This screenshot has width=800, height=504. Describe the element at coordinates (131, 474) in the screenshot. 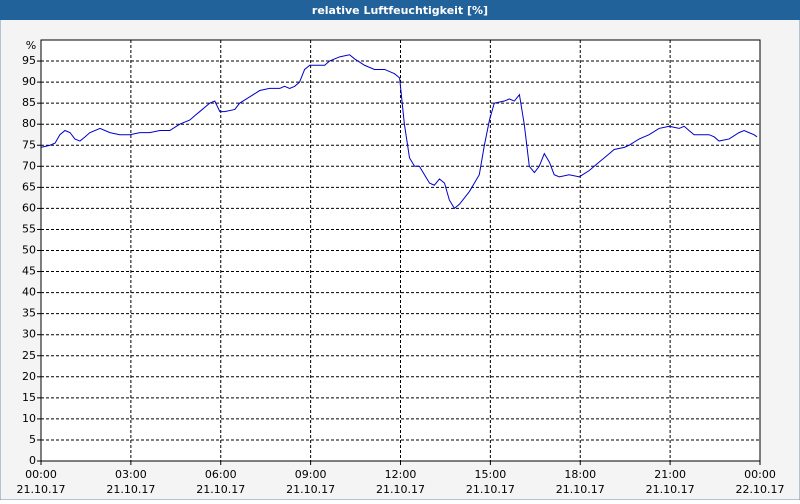

I see `x-tick-label: 03:00` at that location.